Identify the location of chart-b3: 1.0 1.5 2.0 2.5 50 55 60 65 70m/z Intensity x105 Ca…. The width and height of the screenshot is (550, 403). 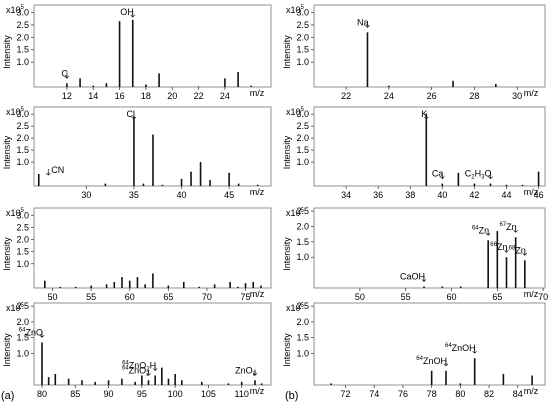
(415, 254).